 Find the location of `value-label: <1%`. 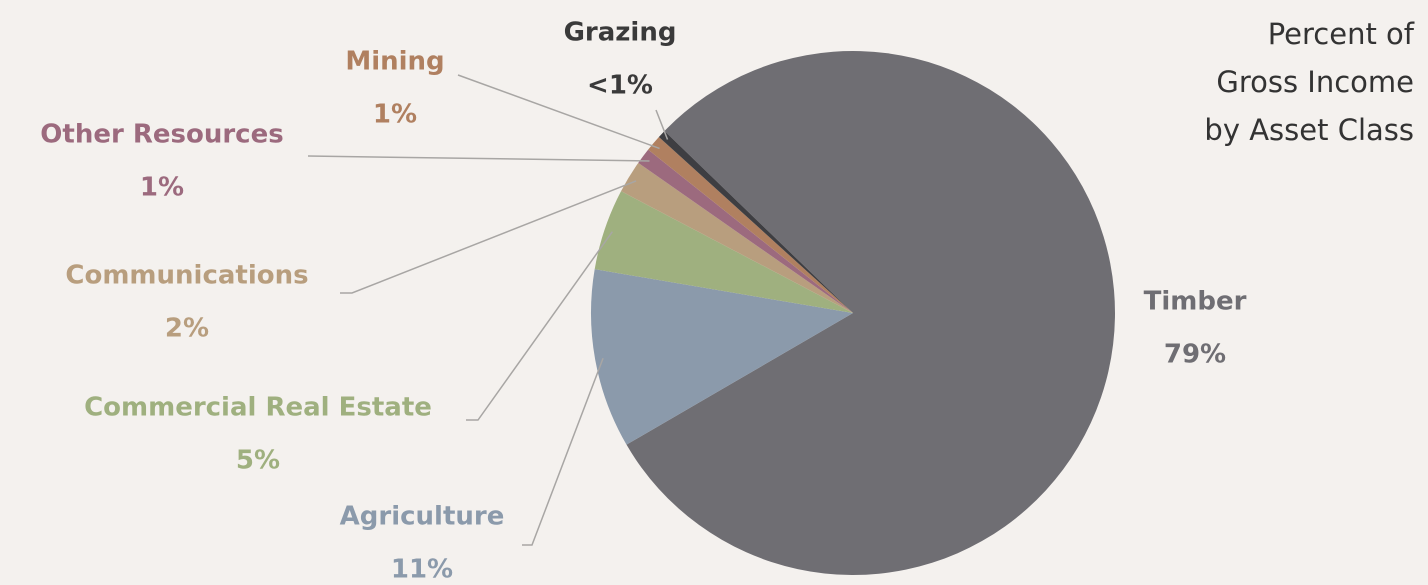

value-label: <1% is located at coordinates (620, 86).